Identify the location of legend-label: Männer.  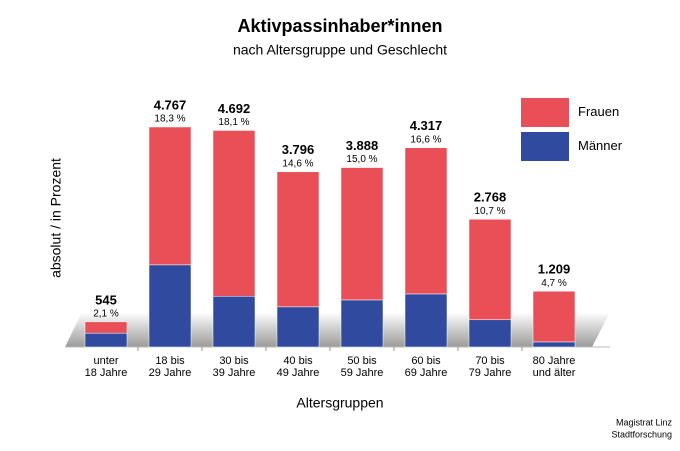
(600, 145).